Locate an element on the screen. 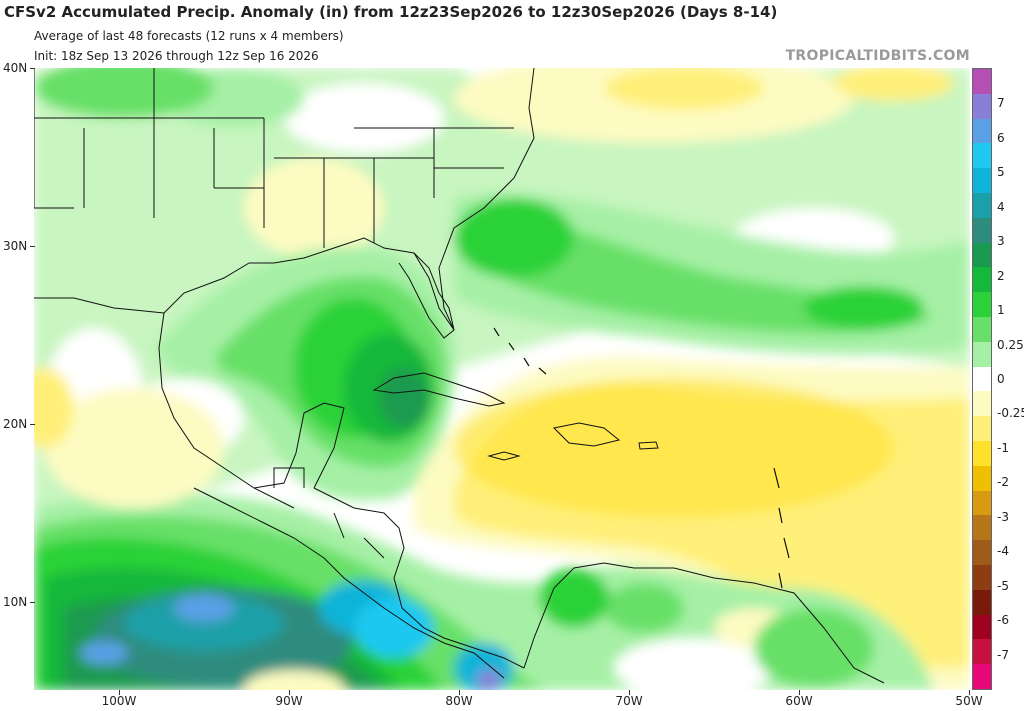 Image resolution: width=1024 pixels, height=711 pixels. colorbar-label: -0.25 is located at coordinates (1010, 413).